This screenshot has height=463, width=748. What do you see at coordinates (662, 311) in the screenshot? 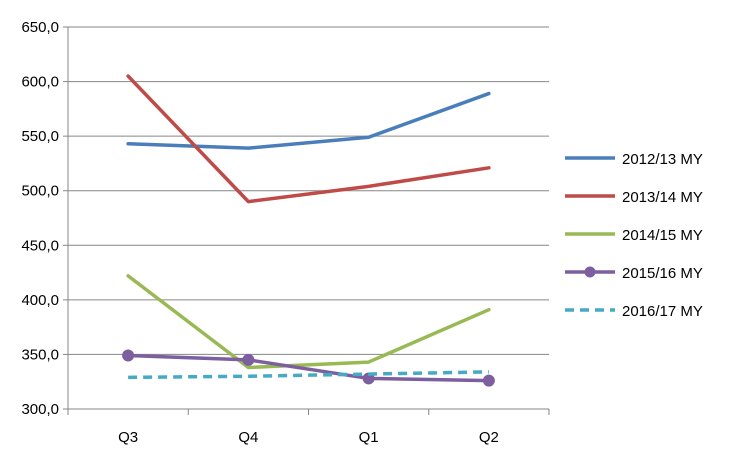
I see `legend-label: 2016/17 MY` at bounding box center [662, 311].